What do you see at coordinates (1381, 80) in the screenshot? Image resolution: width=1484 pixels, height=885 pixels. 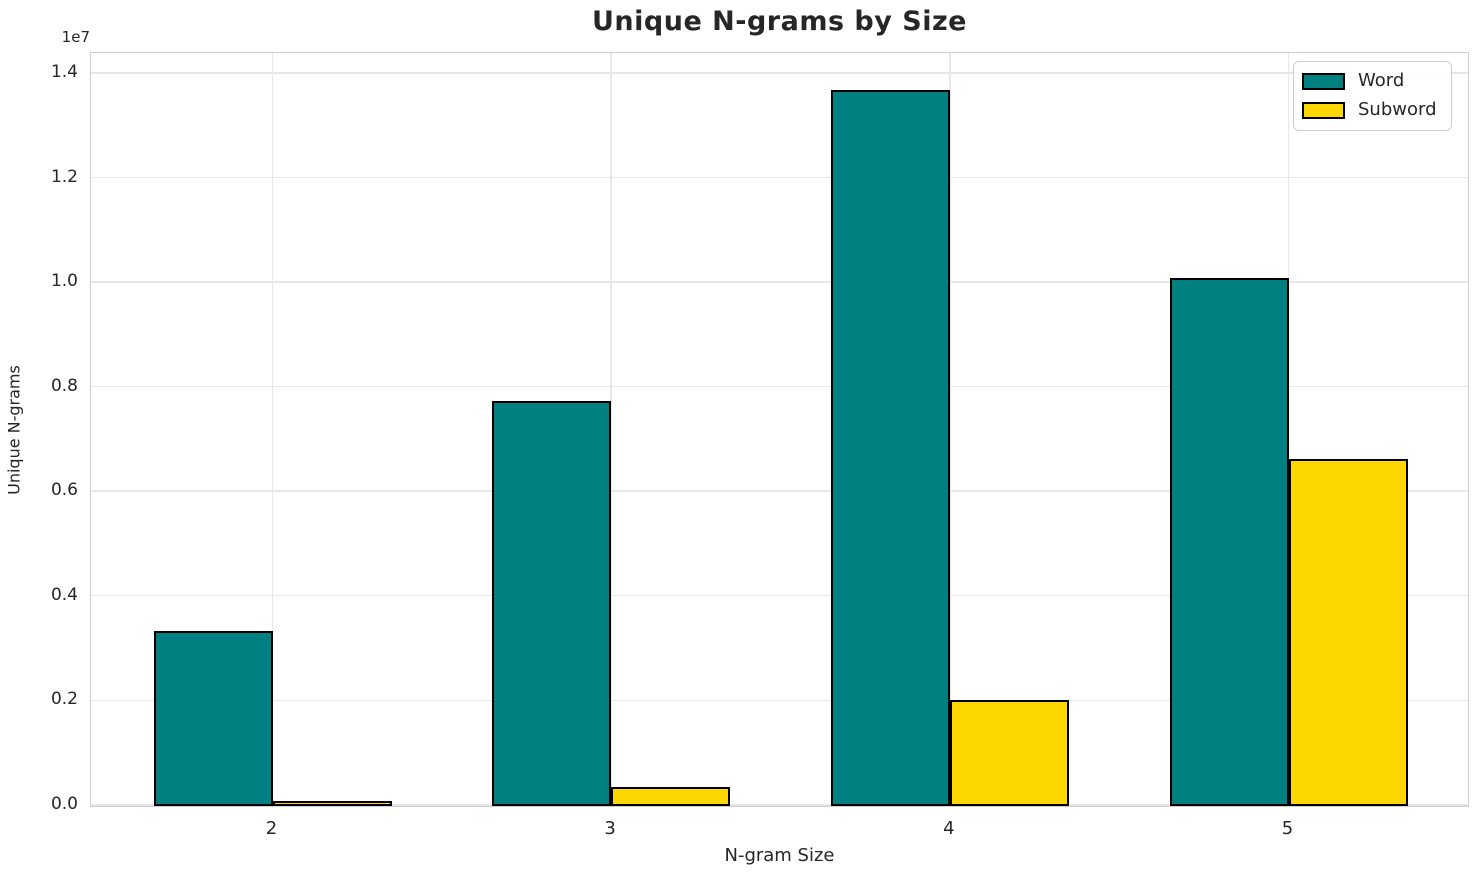 I see `legend-label: Word` at bounding box center [1381, 80].